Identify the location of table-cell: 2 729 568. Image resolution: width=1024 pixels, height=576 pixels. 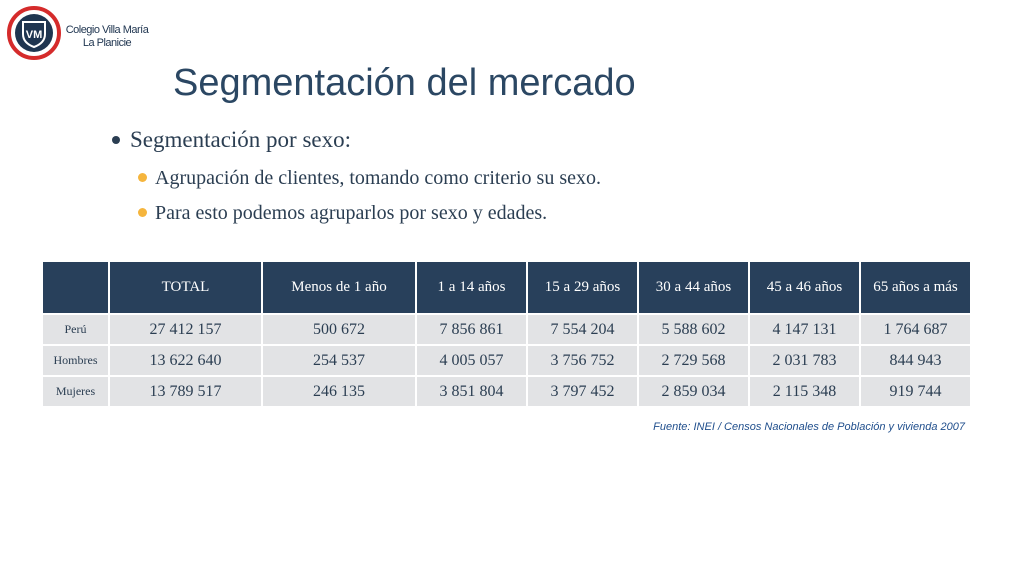
(693, 360).